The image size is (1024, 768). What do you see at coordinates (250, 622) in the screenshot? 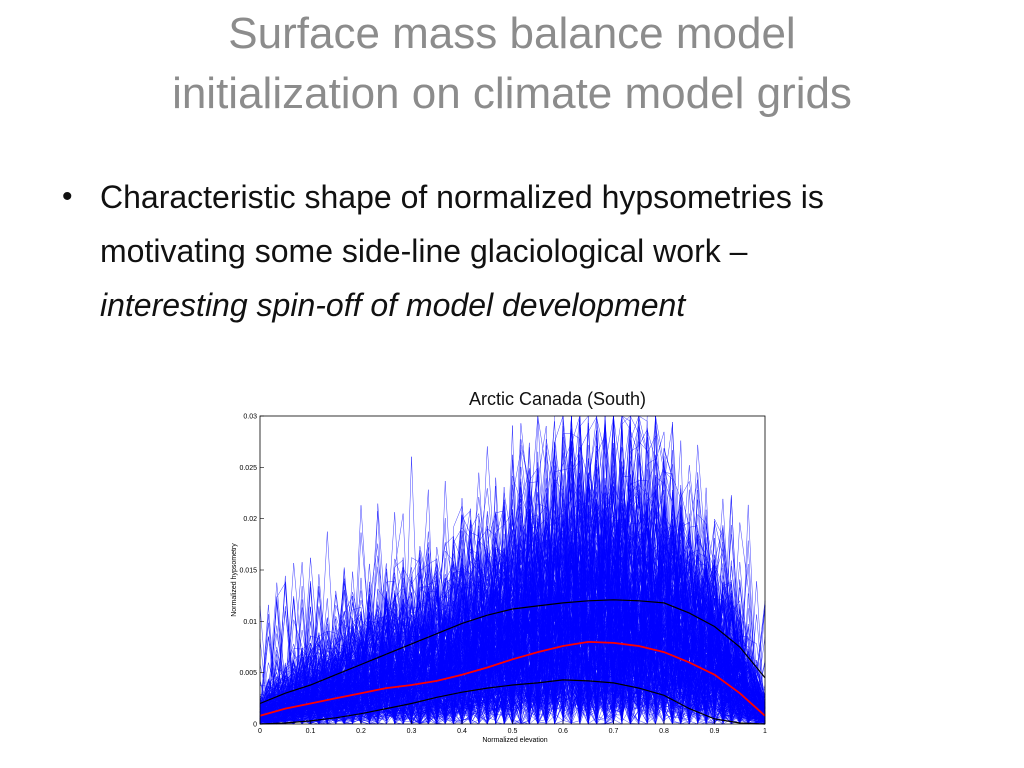
I see `y-tick-label: 0.01` at bounding box center [250, 622].